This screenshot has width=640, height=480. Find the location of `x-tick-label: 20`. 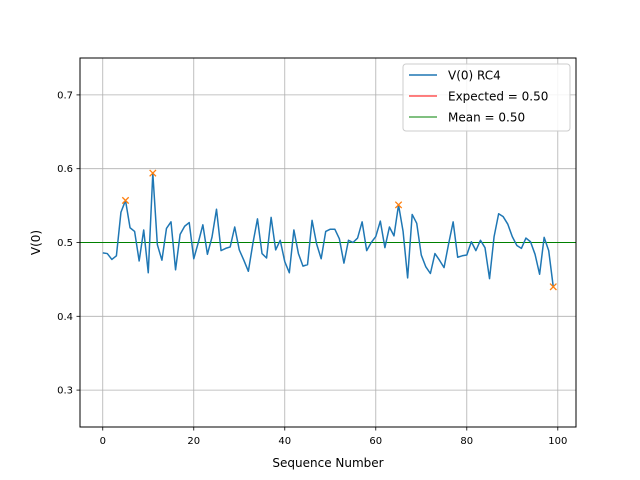

x-tick-label: 20 is located at coordinates (193, 441).